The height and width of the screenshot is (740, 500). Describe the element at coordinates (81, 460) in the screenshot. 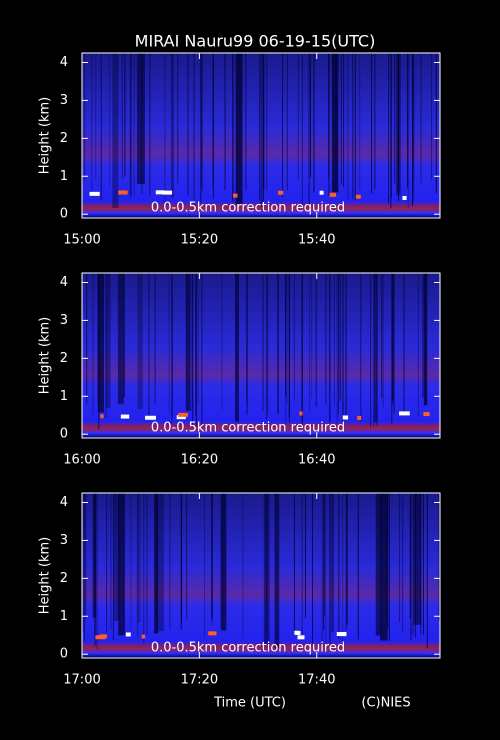

I see `x-tick-label: 16:00` at that location.